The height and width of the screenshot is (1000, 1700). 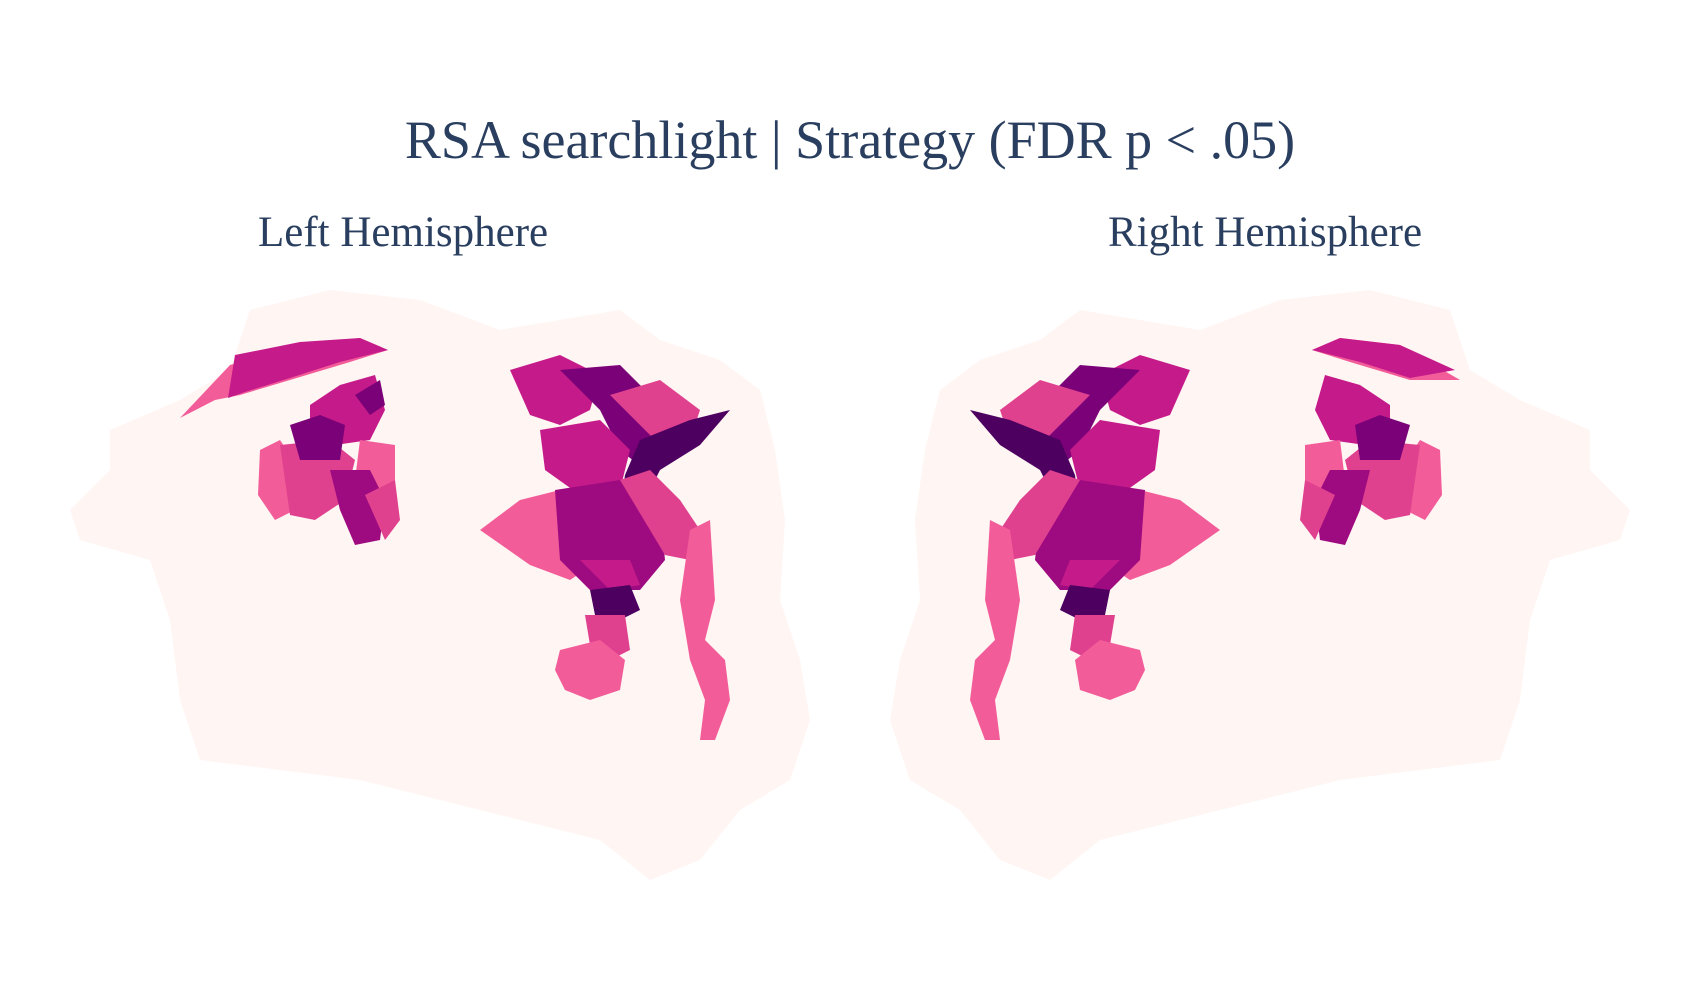 What do you see at coordinates (1215, 539) in the screenshot?
I see `right-significant-clusters` at bounding box center [1215, 539].